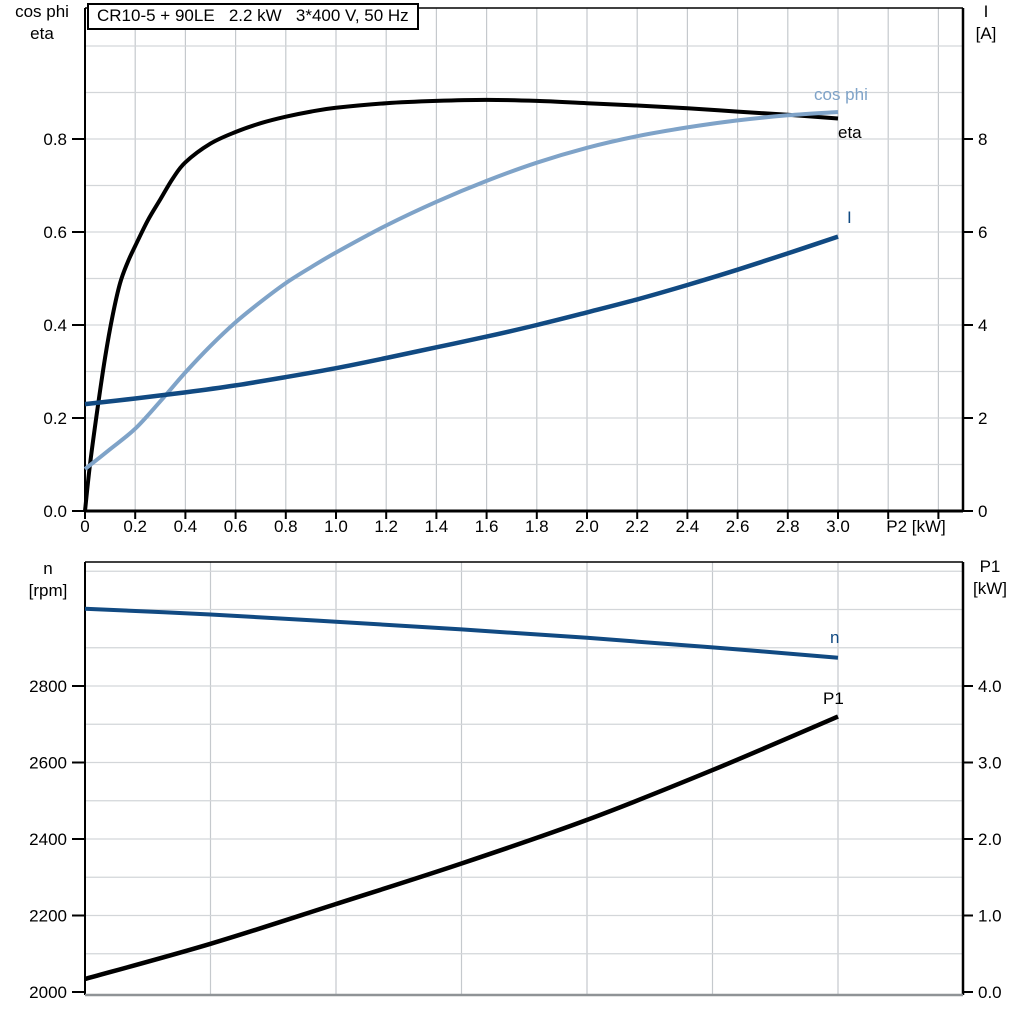 This screenshot has height=1024, width=1024. What do you see at coordinates (236, 526) in the screenshot?
I see `x-tick-label: 0.6` at bounding box center [236, 526].